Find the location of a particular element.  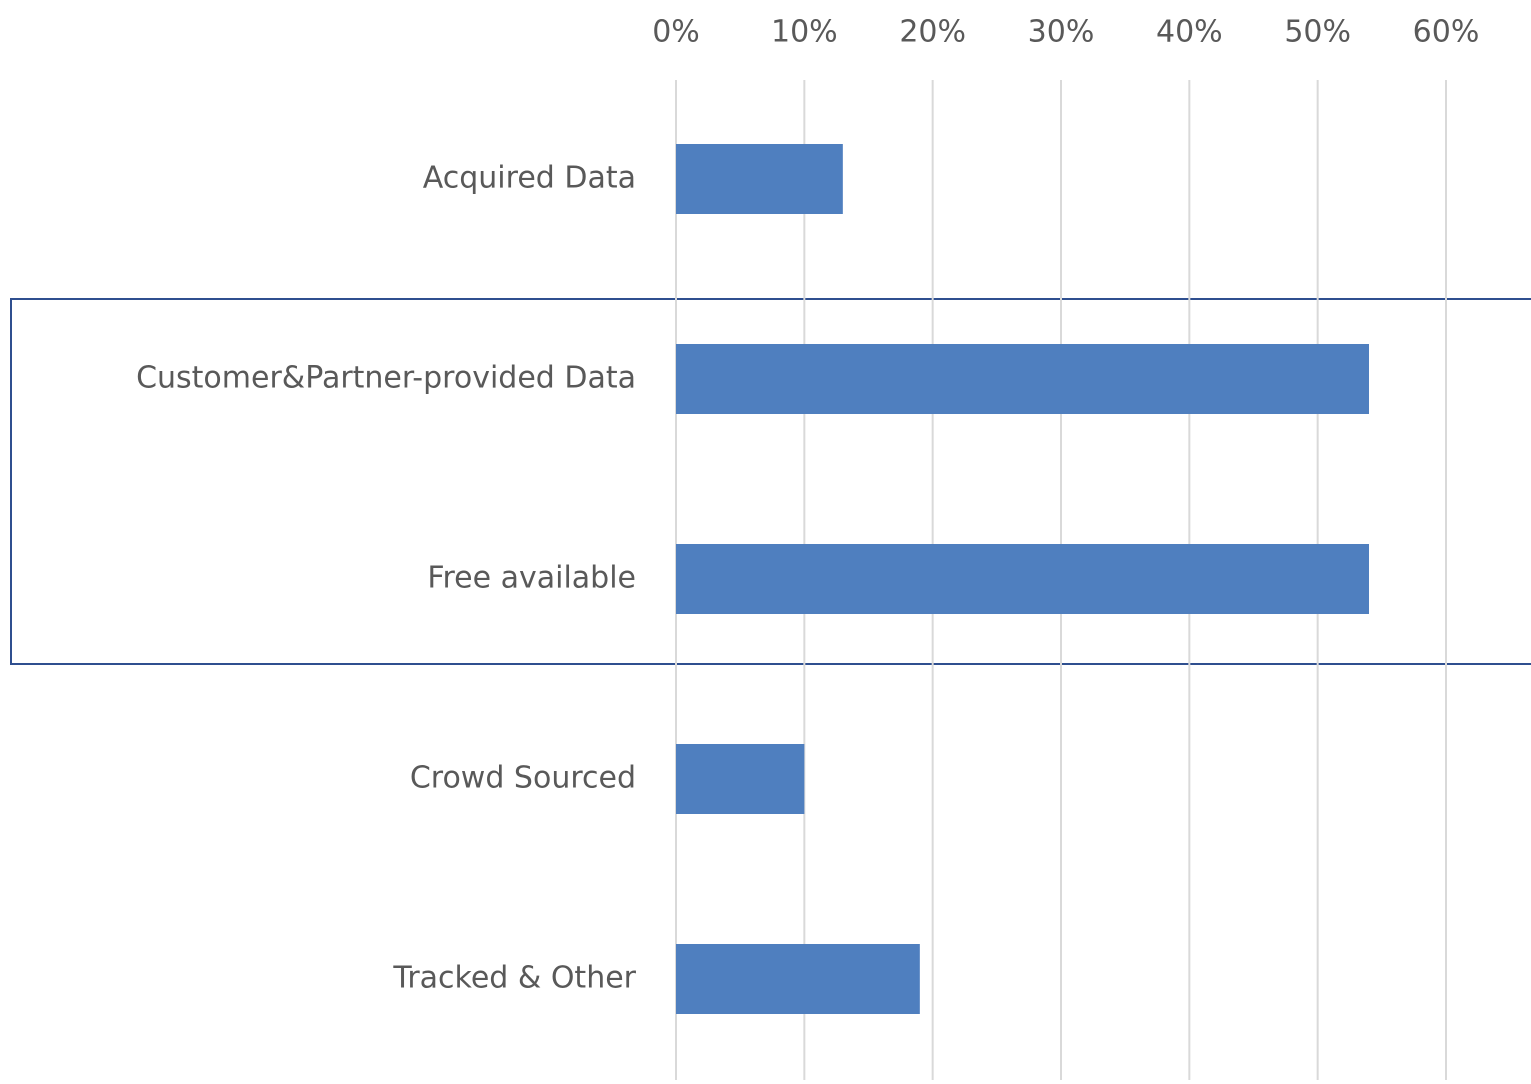

y-tick-label: Customer&Partner-provided Data is located at coordinates (386, 378).